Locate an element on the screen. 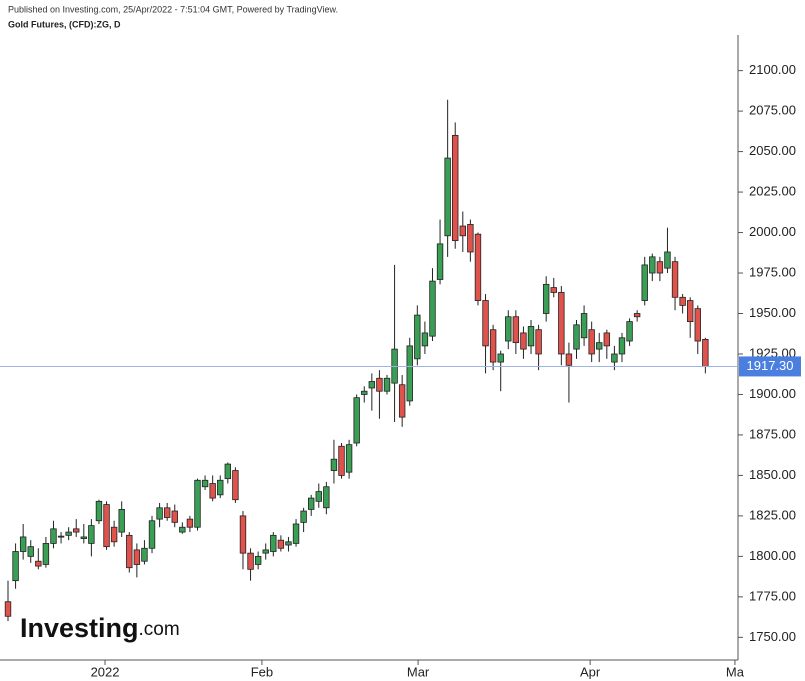 The height and width of the screenshot is (681, 805). x-tick-label: Apr is located at coordinates (590, 671).